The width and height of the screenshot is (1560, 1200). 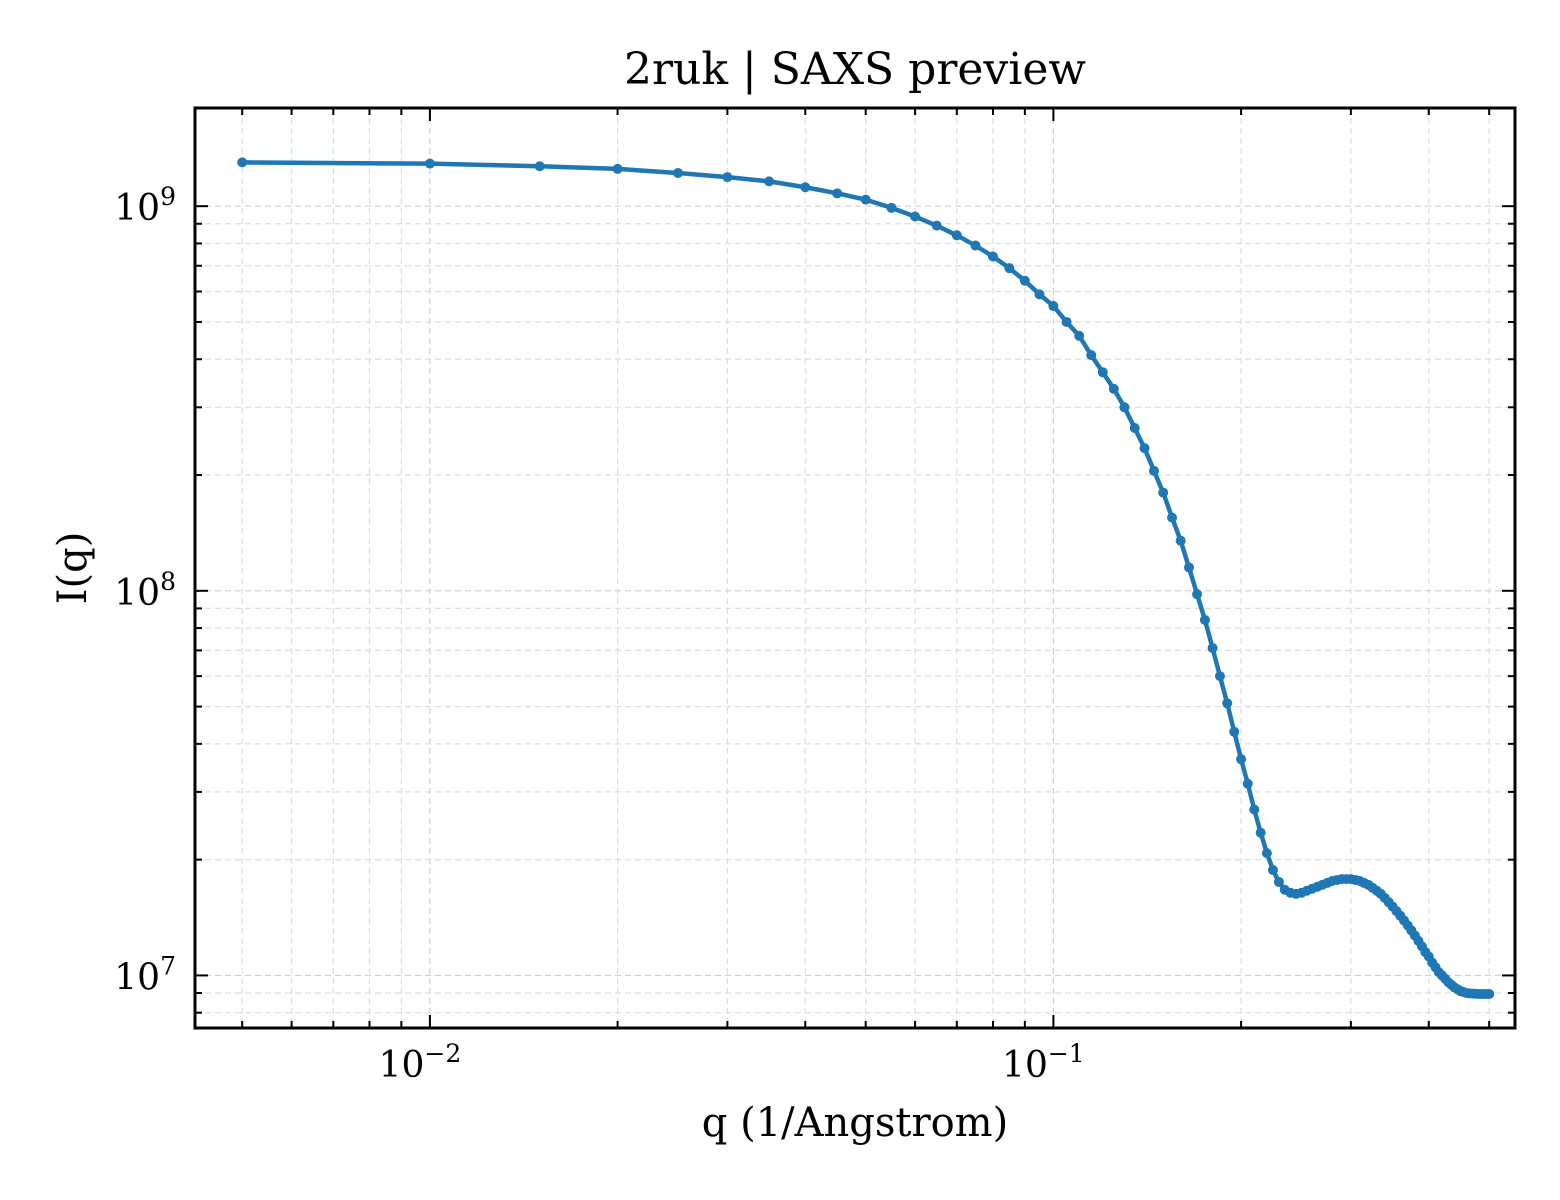 I want to click on y-tick-label: 10⁷, so click(x=145, y=974).